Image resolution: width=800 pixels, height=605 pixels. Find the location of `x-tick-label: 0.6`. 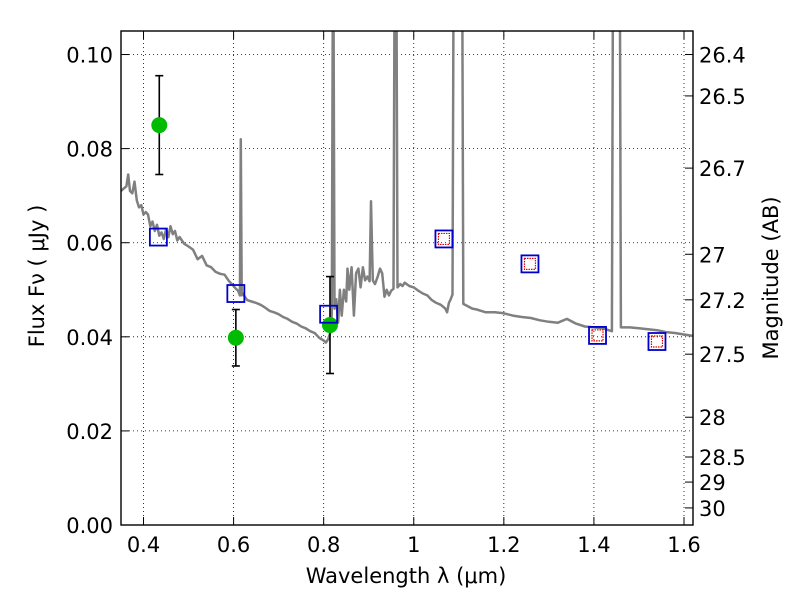

x-tick-label: 0.6 is located at coordinates (233, 545).